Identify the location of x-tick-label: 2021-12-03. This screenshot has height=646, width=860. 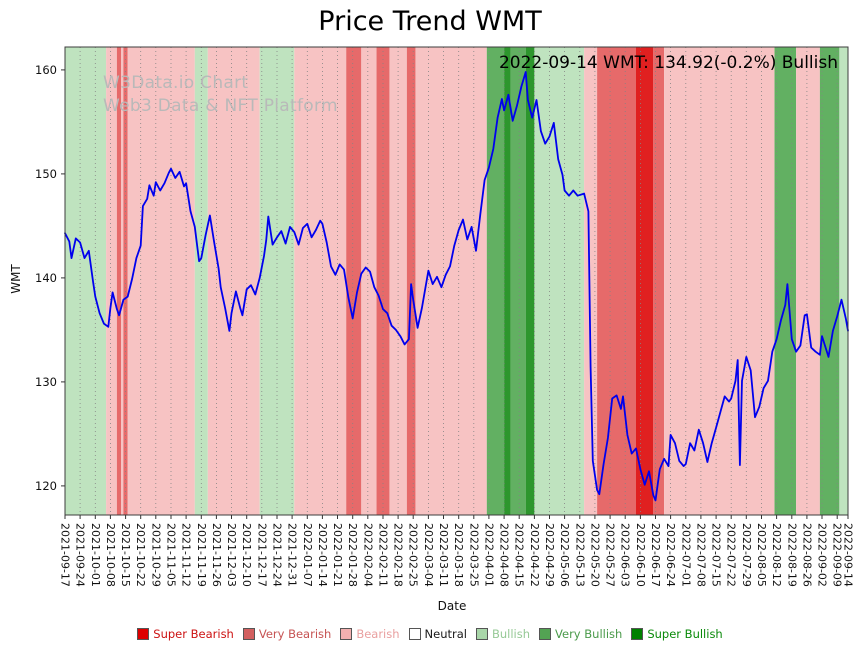
(231, 555).